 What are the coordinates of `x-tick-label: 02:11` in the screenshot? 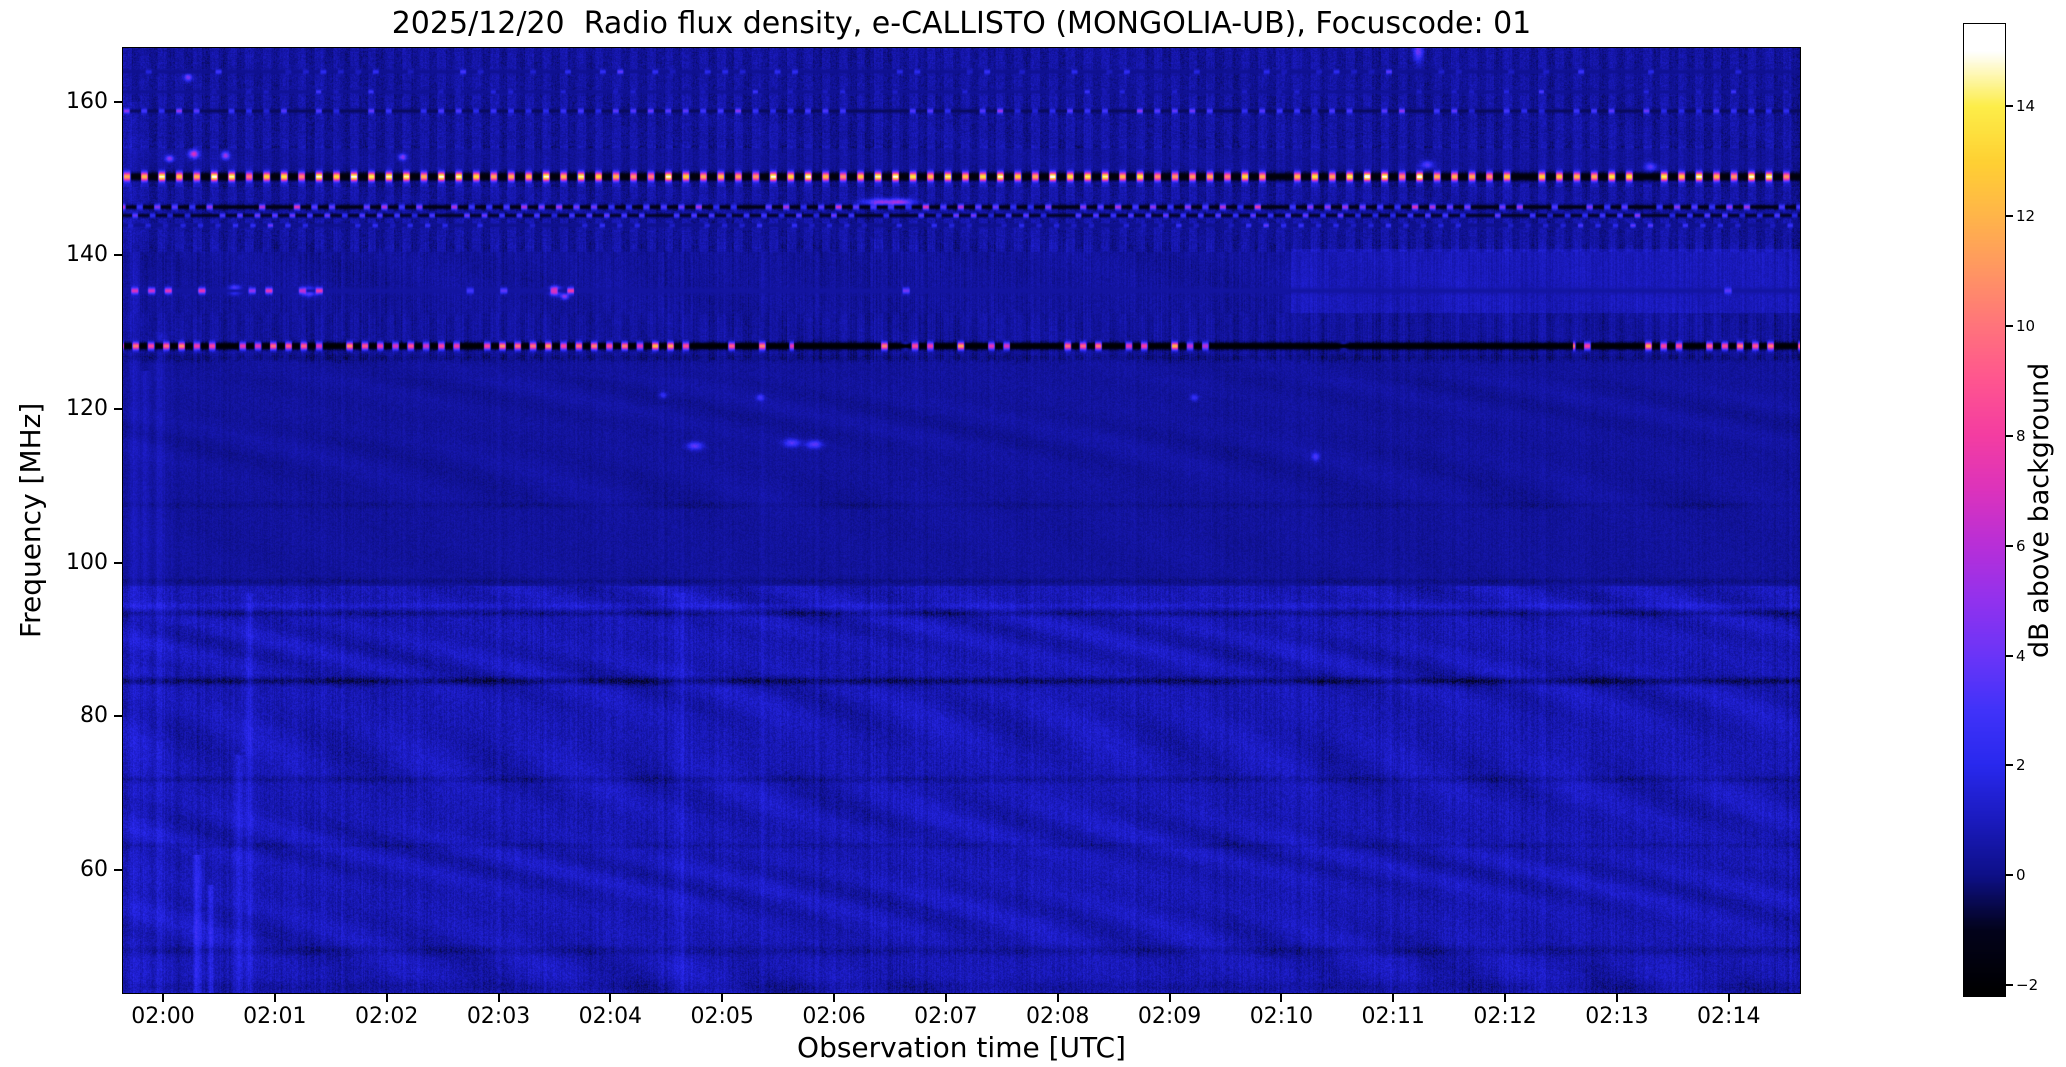 It's located at (1393, 1016).